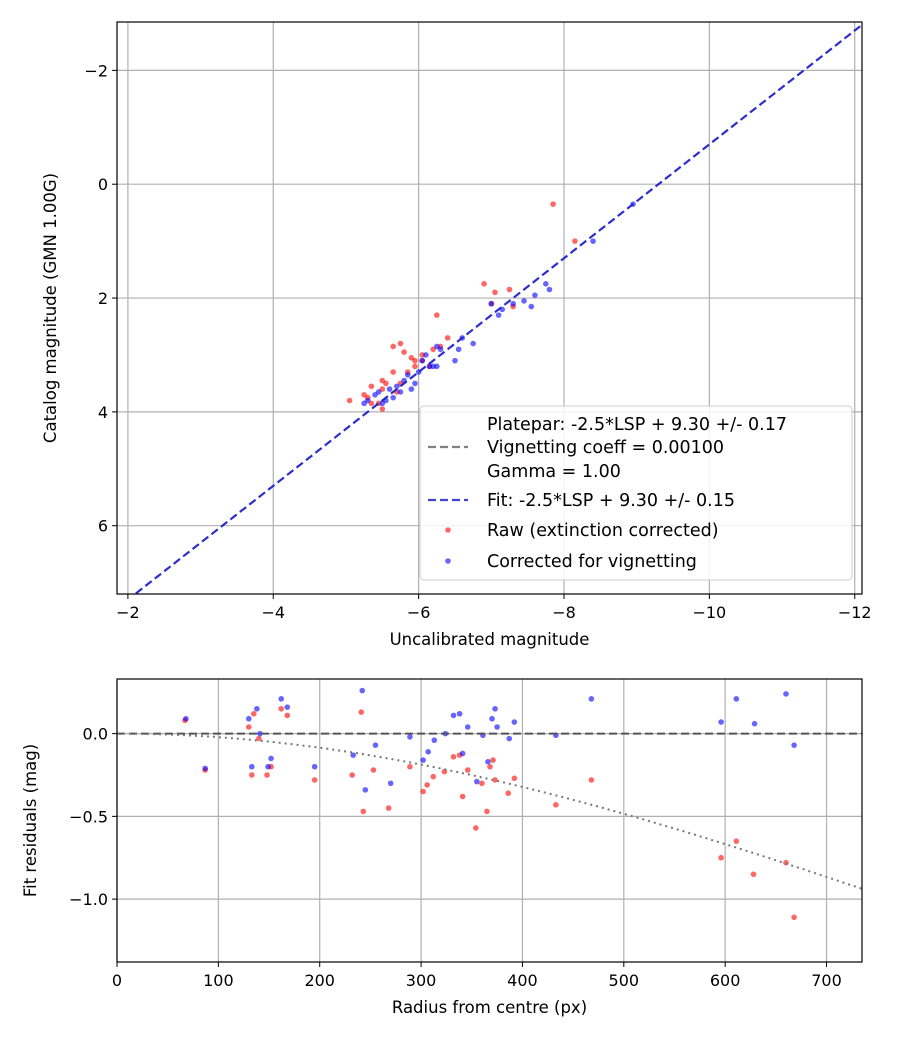  Describe the element at coordinates (725, 980) in the screenshot. I see `x-tick-label: 600` at that location.